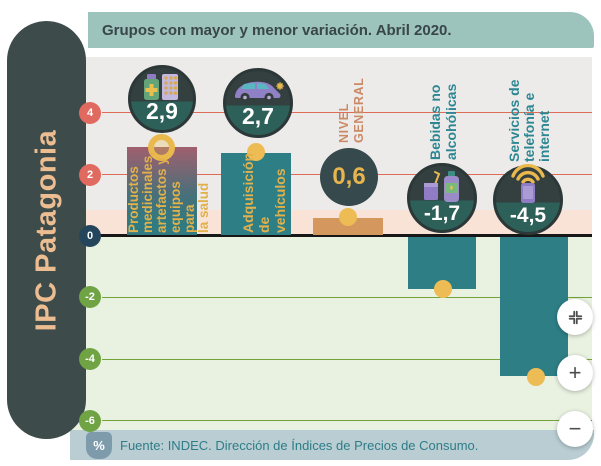 This screenshot has height=466, width=601. Describe the element at coordinates (528, 215) in the screenshot. I see `value-label-servicios: -4,5` at that location.